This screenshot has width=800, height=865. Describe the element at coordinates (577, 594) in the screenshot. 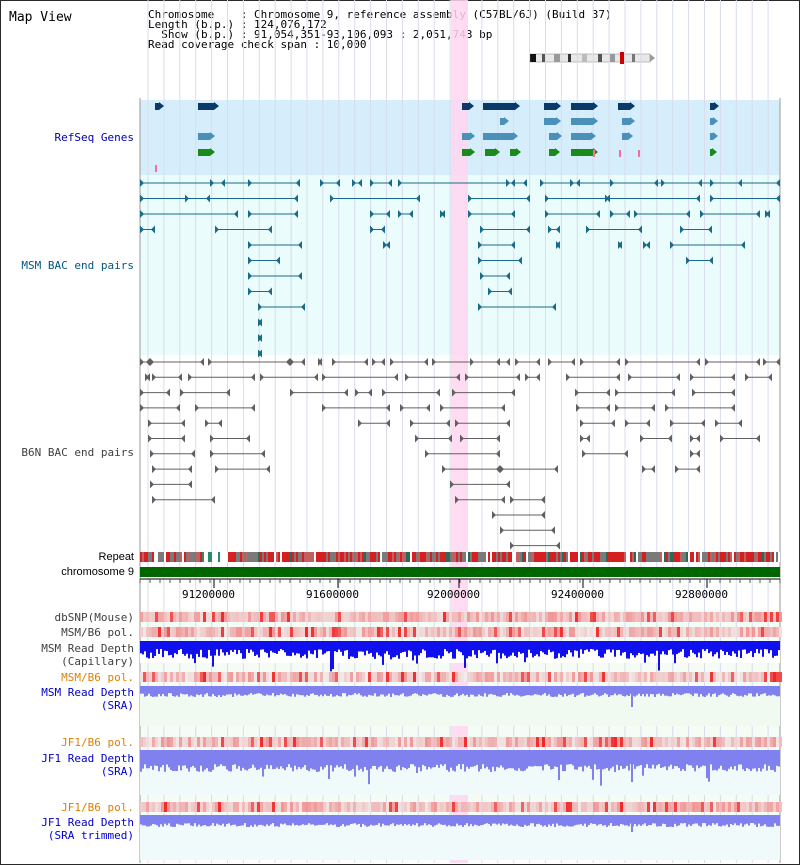

I see `ruler-tick-label: 92400000` at that location.